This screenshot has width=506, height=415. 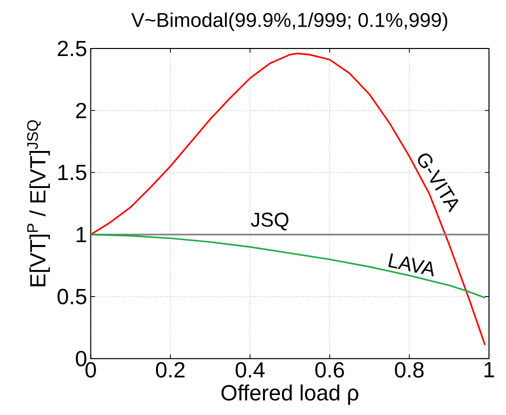 What do you see at coordinates (289, 394) in the screenshot?
I see `x-axis-title: Offered load ρ` at bounding box center [289, 394].